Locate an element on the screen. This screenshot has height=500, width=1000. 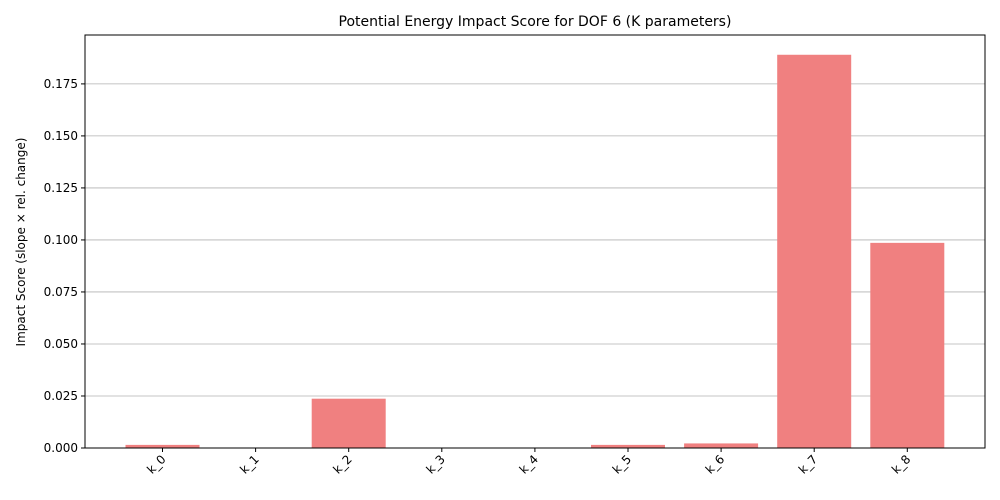
x-tick-label: k_2 is located at coordinates (342, 464).